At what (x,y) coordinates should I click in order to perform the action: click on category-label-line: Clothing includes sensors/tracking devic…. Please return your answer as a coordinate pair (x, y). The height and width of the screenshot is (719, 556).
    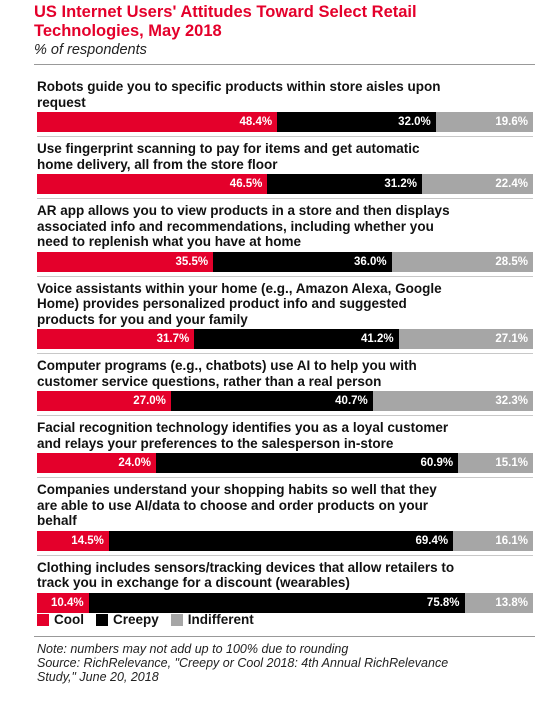
    Looking at the image, I should click on (246, 567).